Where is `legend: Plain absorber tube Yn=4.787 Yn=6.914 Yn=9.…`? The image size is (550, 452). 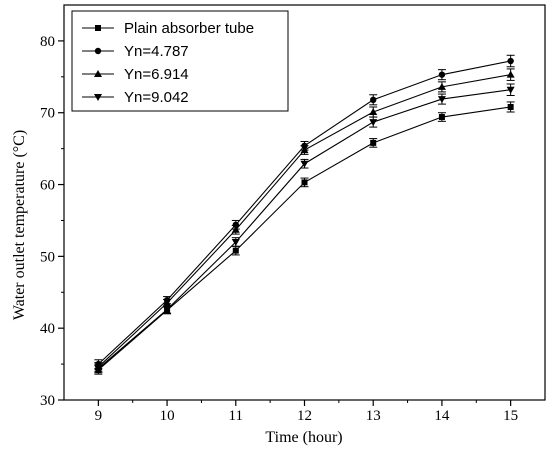
legend: Plain absorber tube Yn=4.787 Yn=6.914 Yn=9.… is located at coordinates (180, 61).